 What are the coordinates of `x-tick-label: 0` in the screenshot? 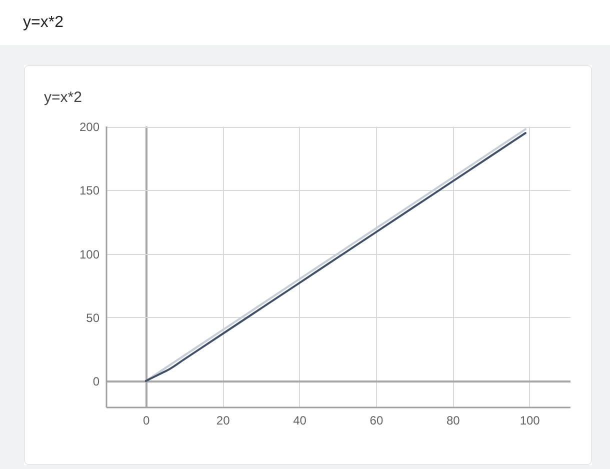 It's located at (146, 421).